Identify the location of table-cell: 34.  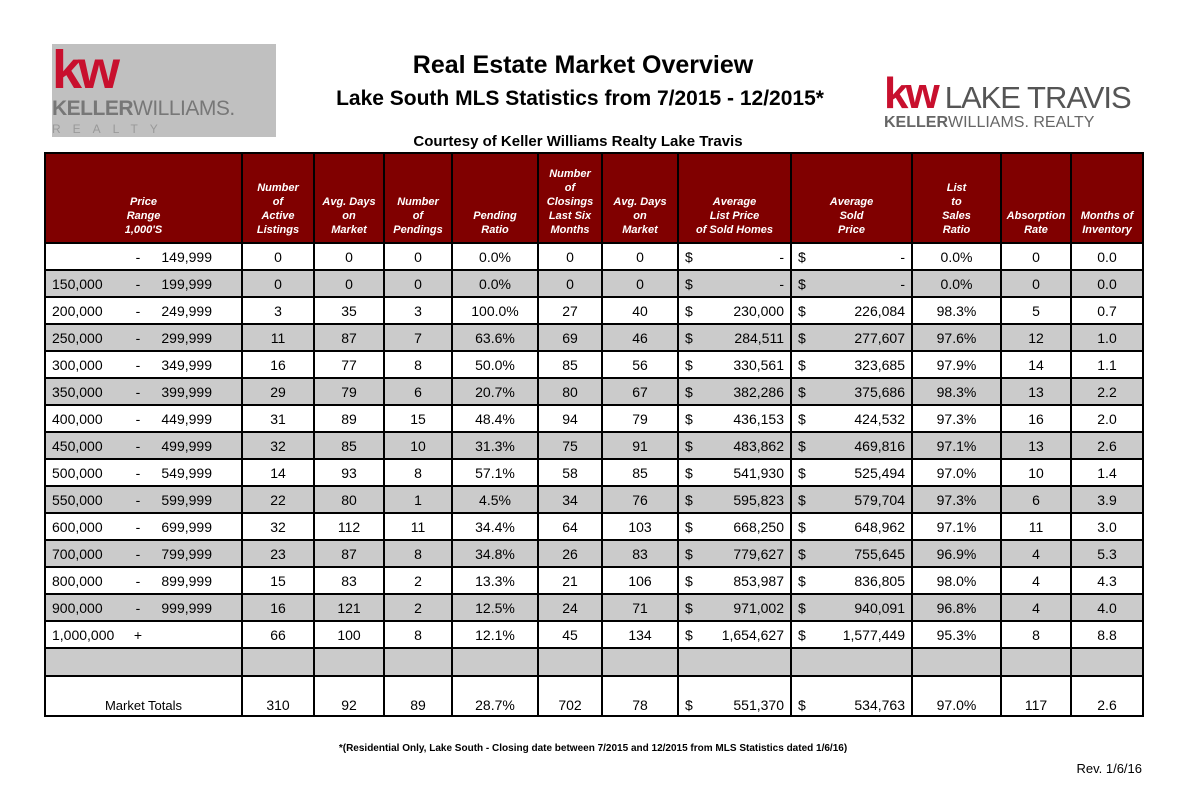
(570, 499).